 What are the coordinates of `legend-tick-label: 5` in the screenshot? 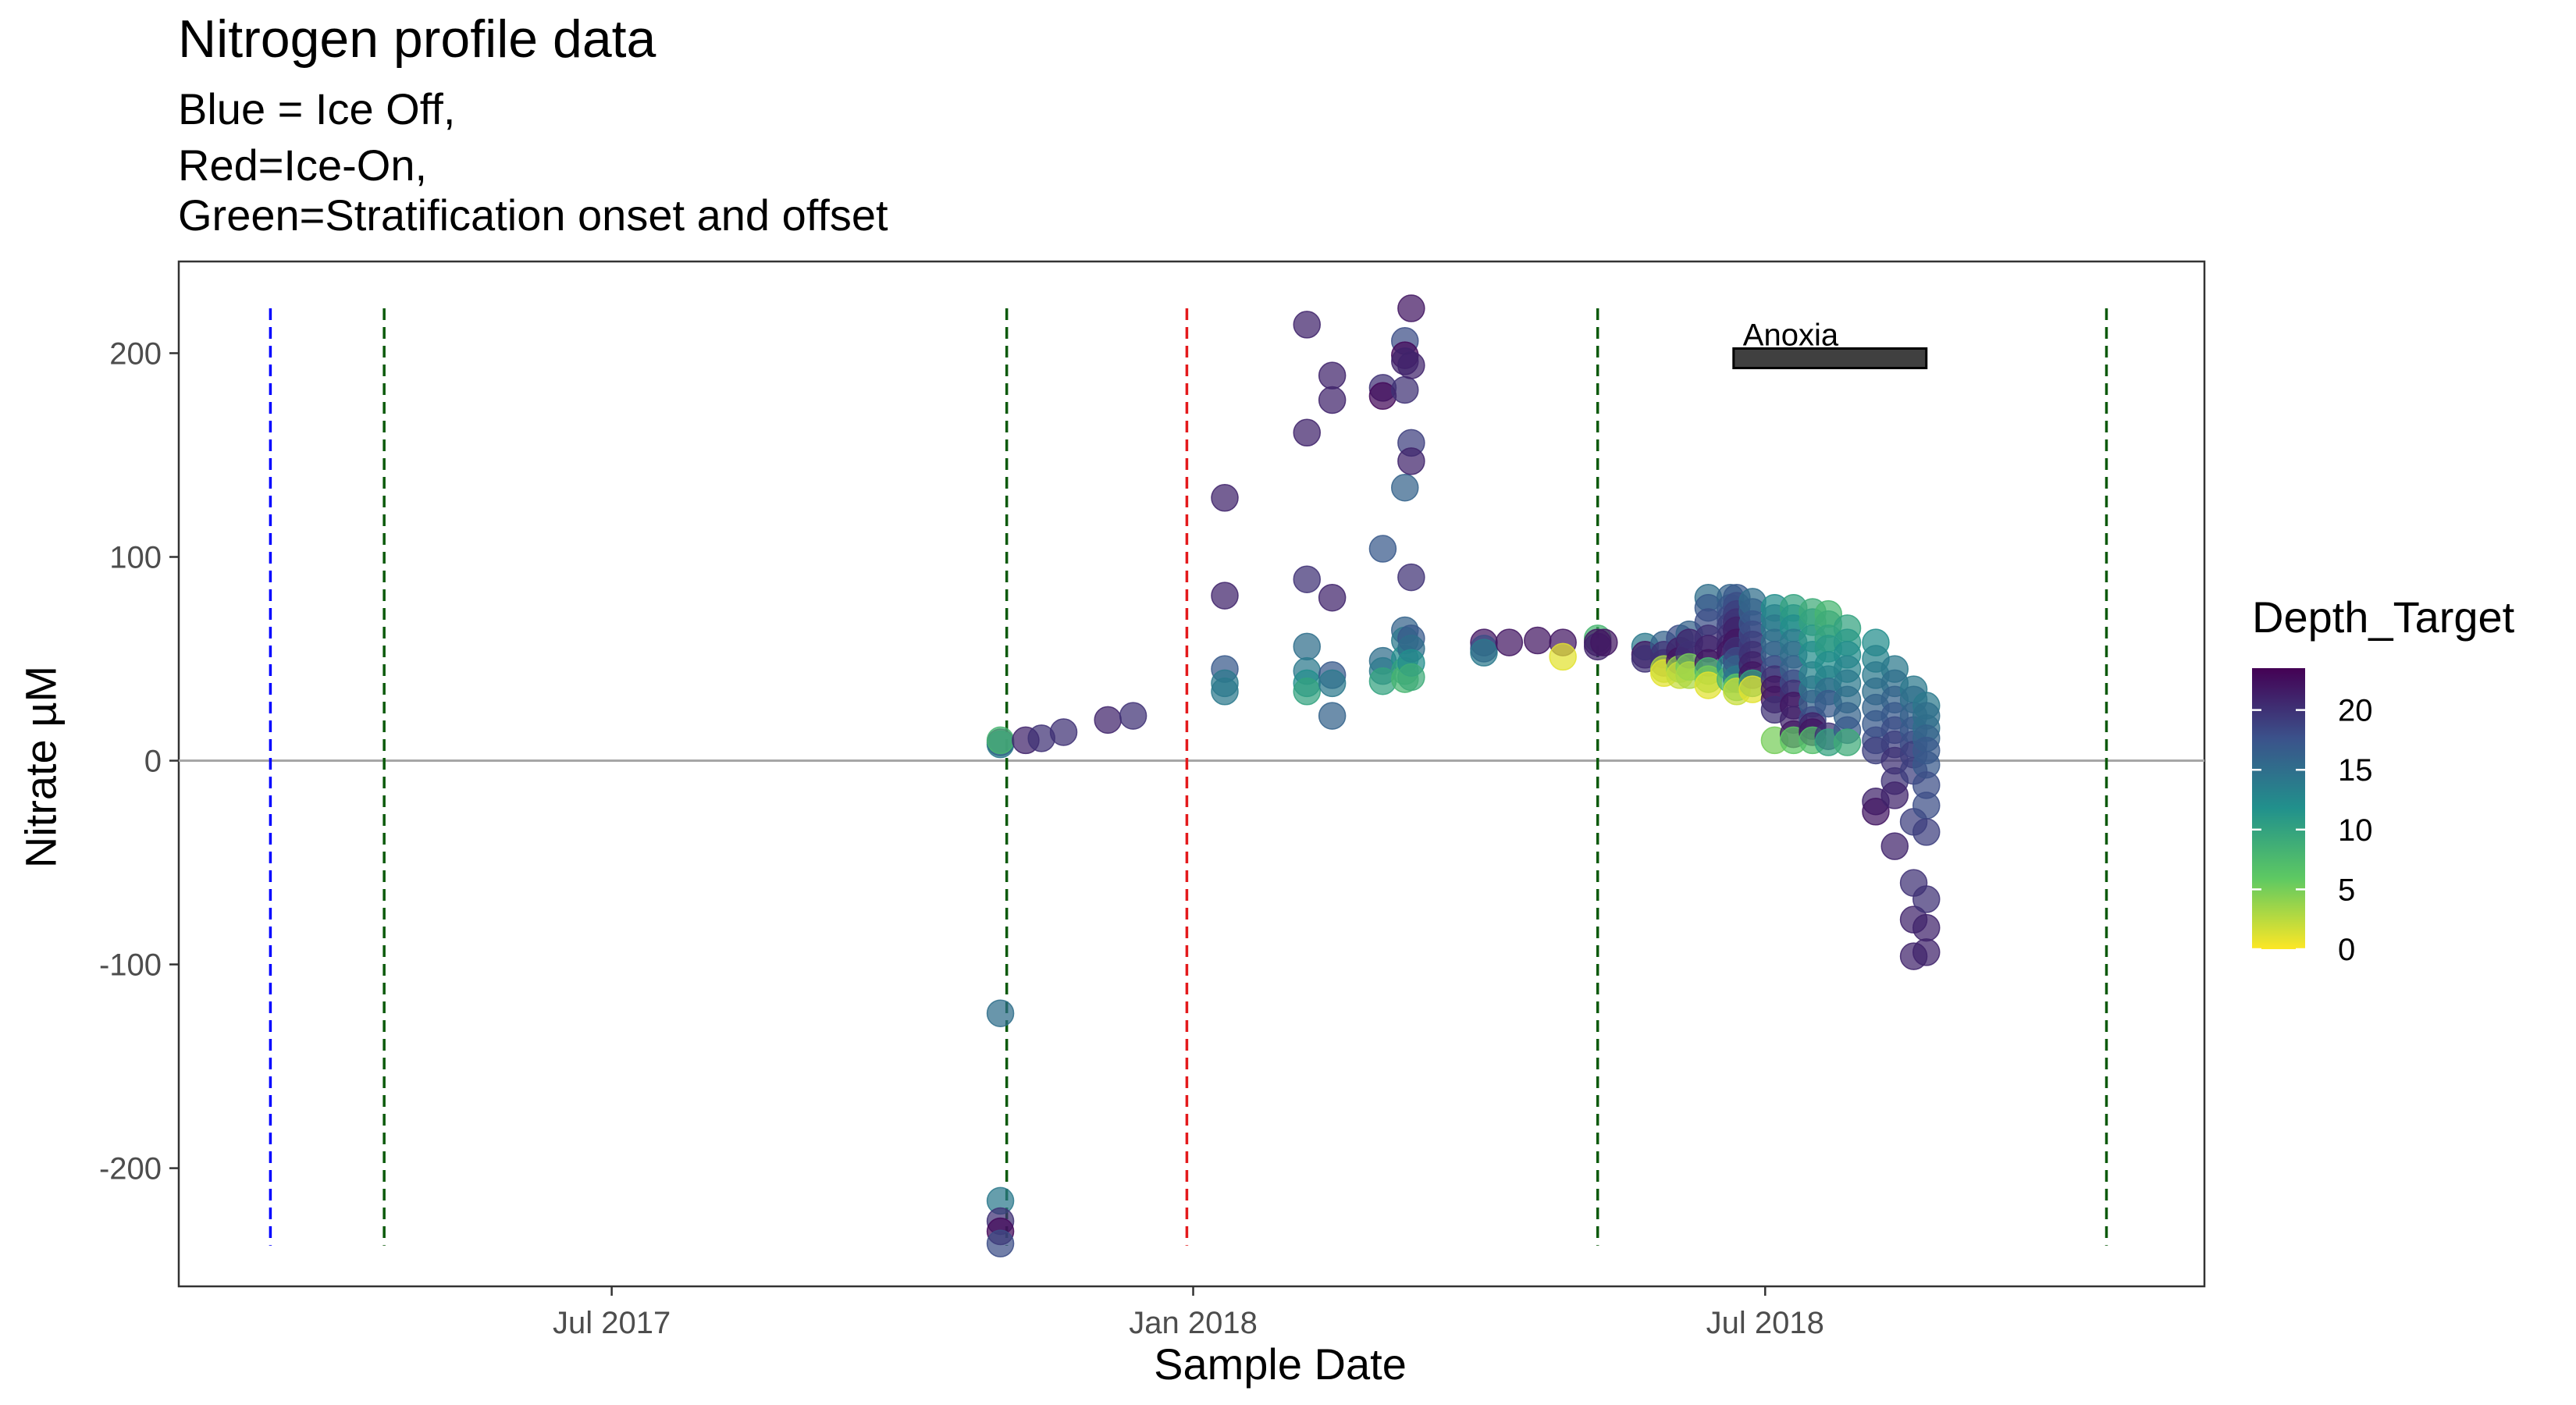 It's located at (2346, 890).